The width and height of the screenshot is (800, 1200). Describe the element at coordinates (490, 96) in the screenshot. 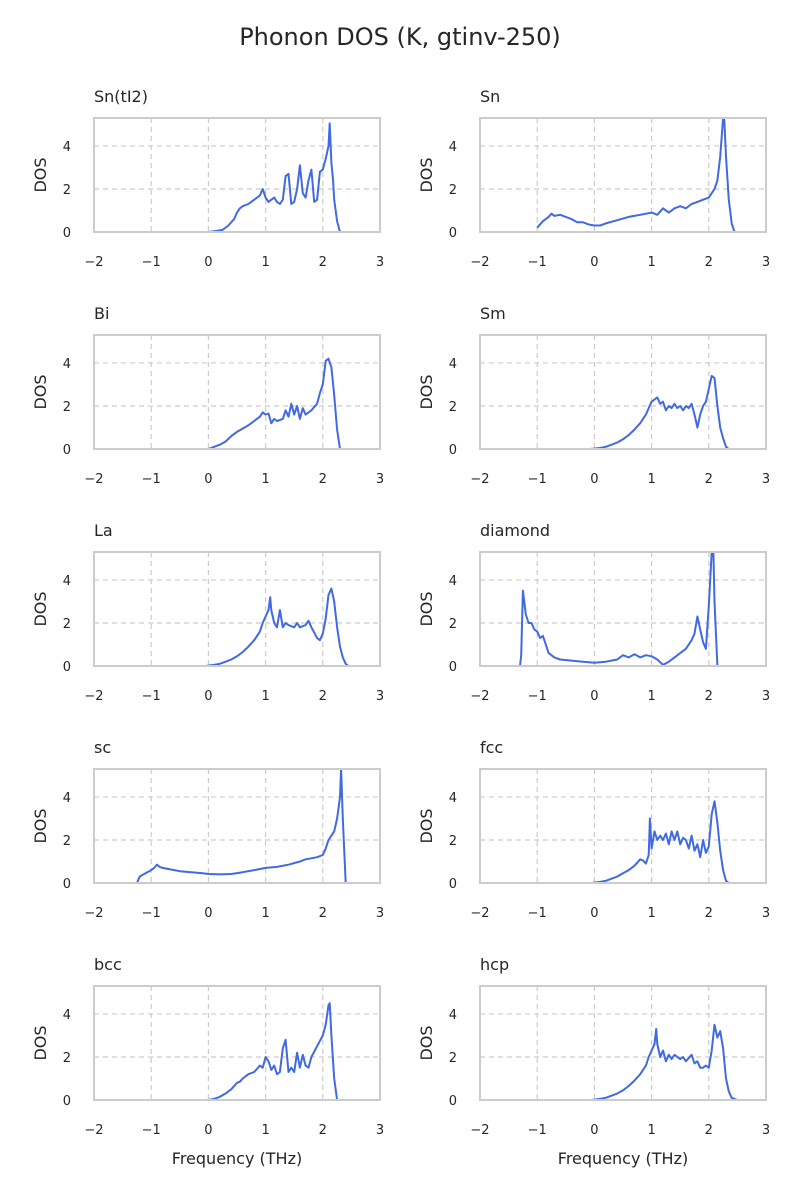

I see `panel-title: Sn` at that location.